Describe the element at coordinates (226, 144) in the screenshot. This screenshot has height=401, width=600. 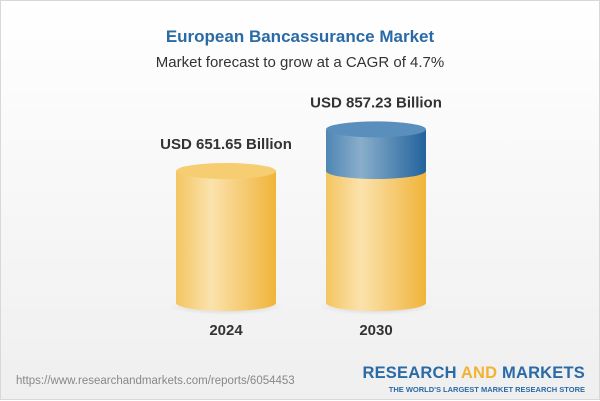
I see `data-label: USD 651.65 Billion` at that location.